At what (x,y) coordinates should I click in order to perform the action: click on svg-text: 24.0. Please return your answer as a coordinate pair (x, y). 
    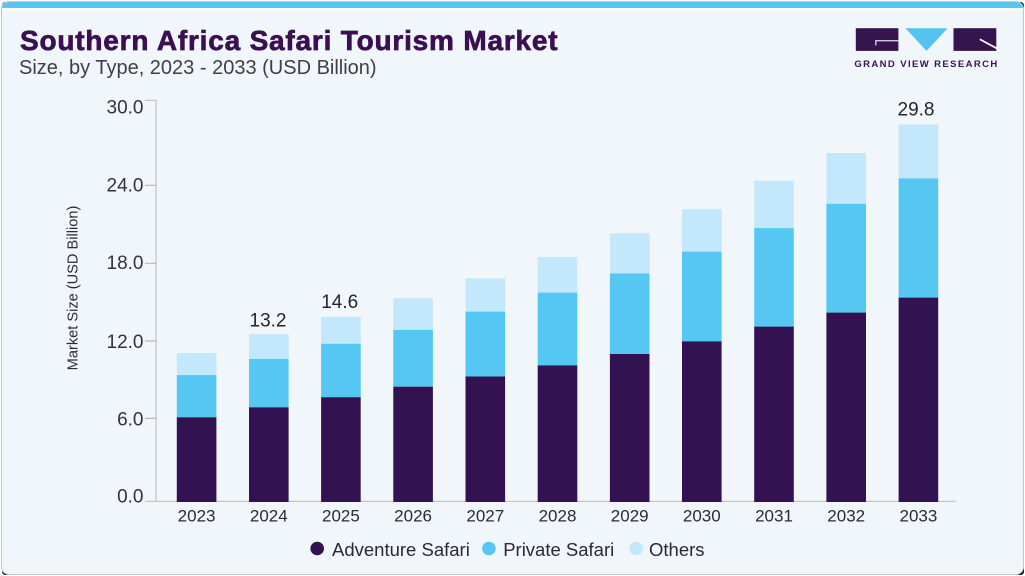
    Looking at the image, I should click on (125, 186).